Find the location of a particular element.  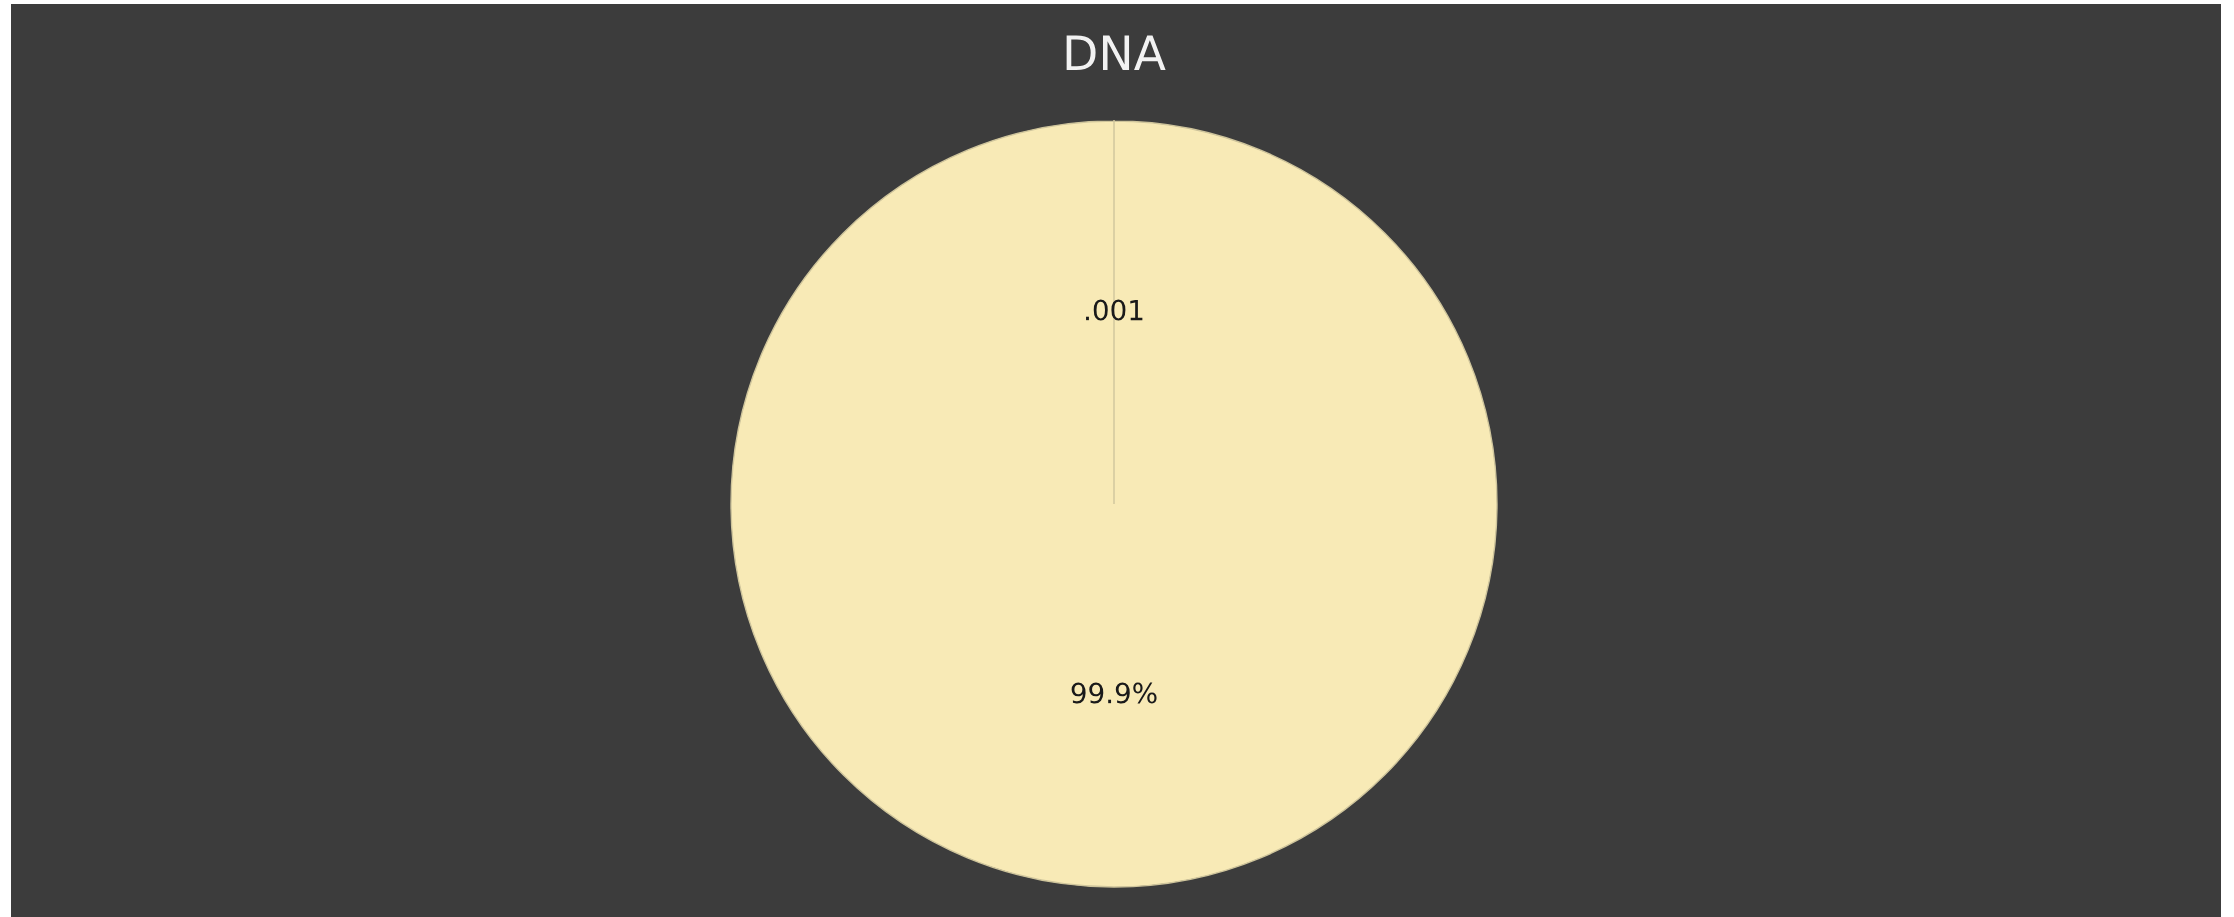

chart-title: DNA is located at coordinates (1116, 53).